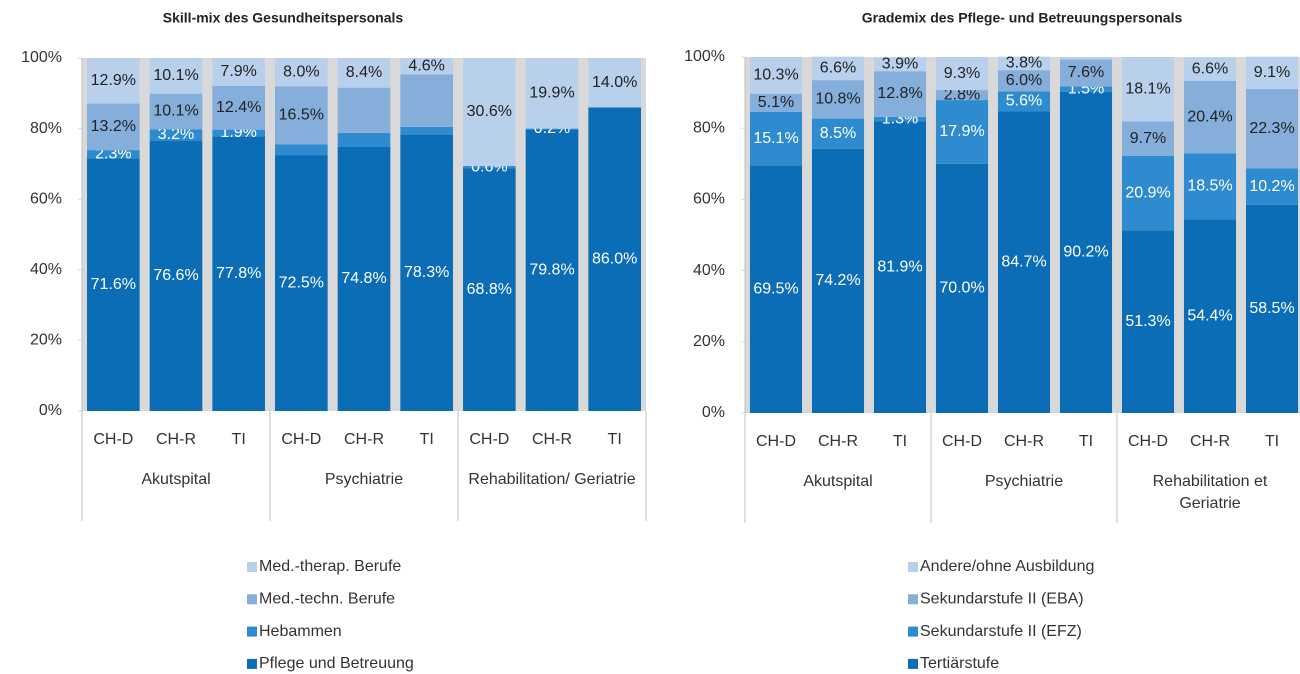  I want to click on y-tick-label: 100%, so click(41, 57).